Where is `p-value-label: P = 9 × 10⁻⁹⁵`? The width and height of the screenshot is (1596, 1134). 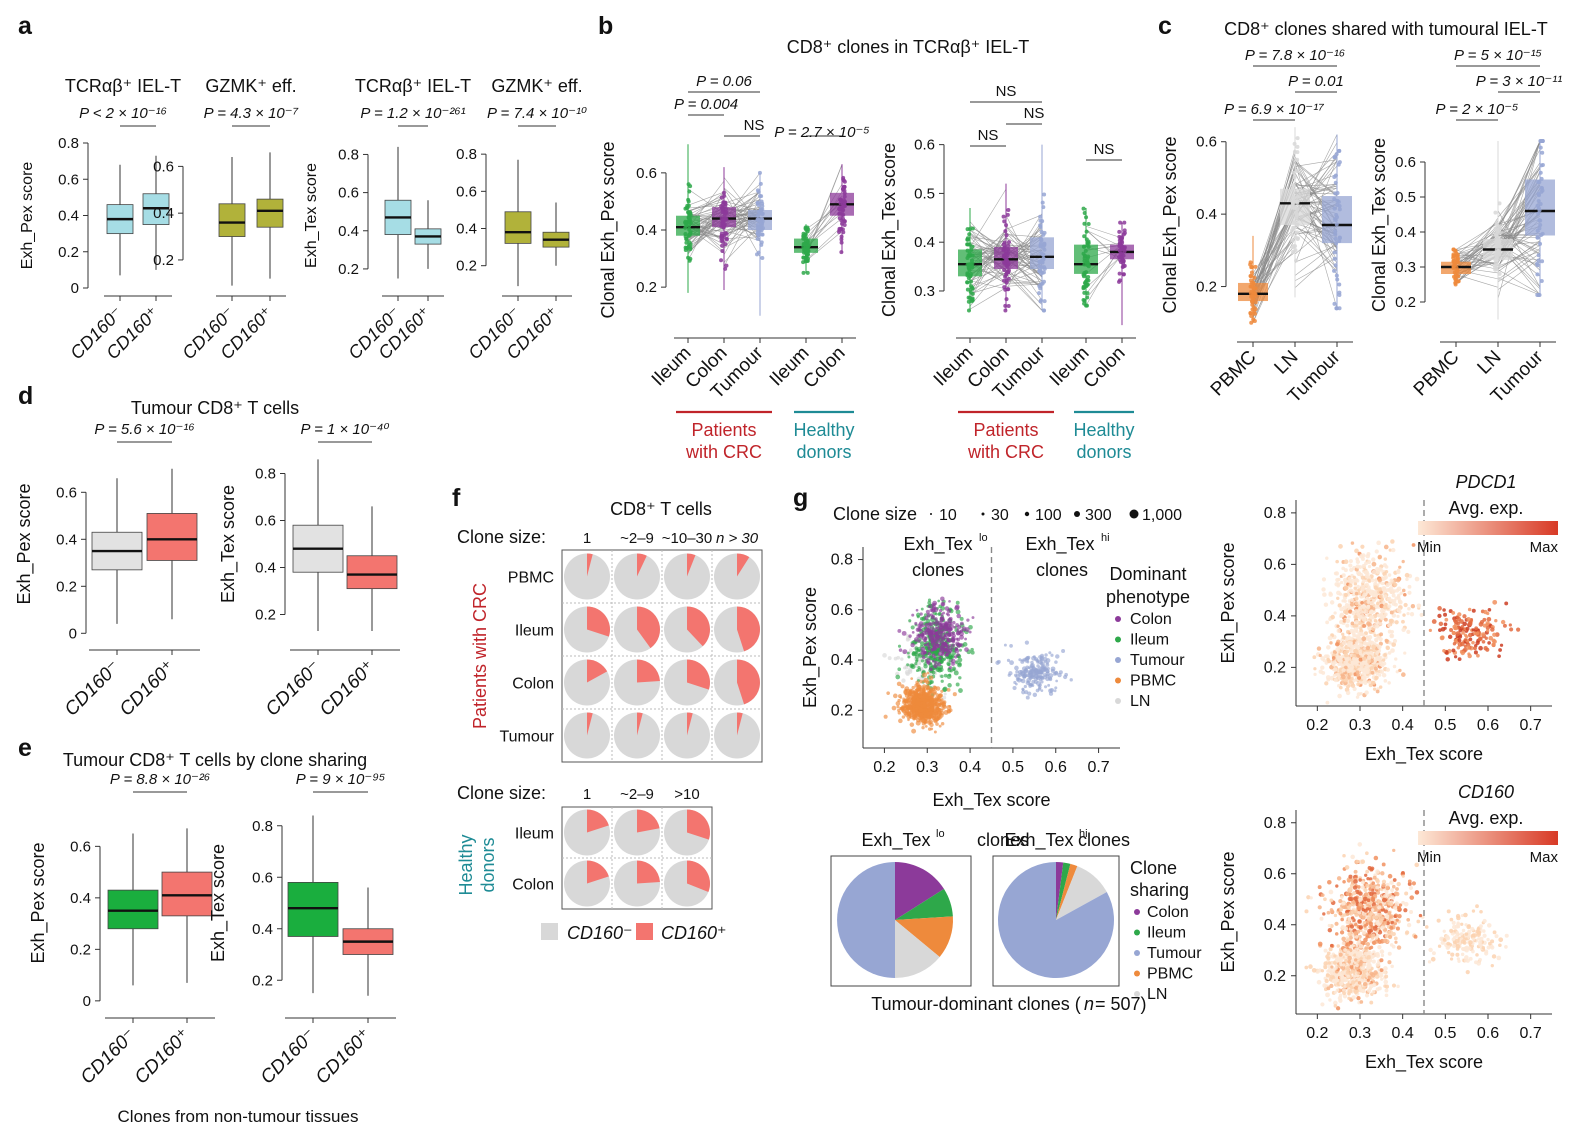 p-value-label: P = 9 × 10⁻⁹⁵ is located at coordinates (341, 779).